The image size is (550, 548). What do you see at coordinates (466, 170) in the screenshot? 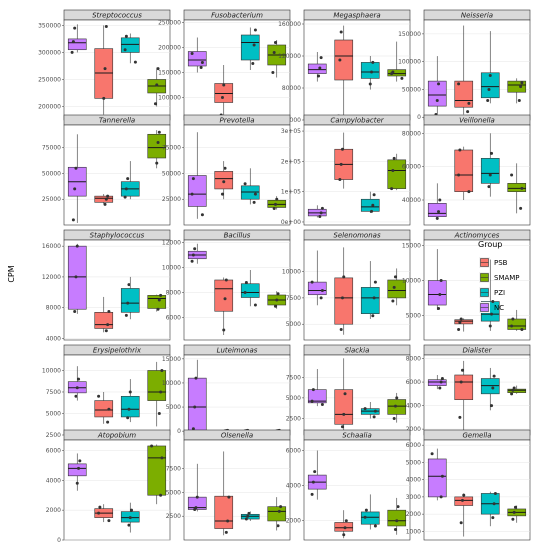
I see `facet-panel: Veillonella 40000 60000 80000` at bounding box center [466, 170].